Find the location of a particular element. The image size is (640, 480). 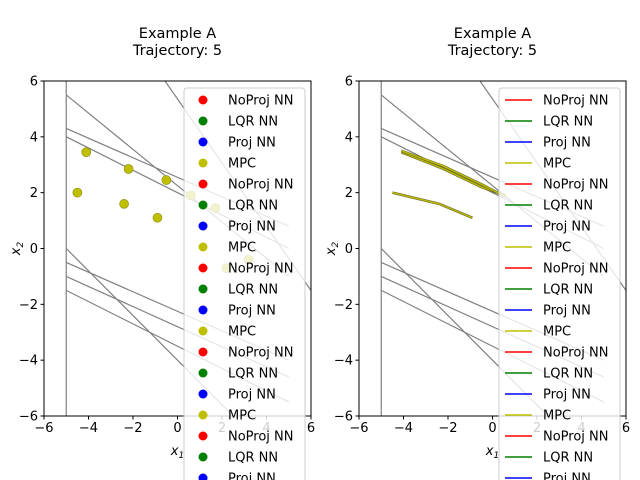

x-tick-label: 6 is located at coordinates (311, 428).